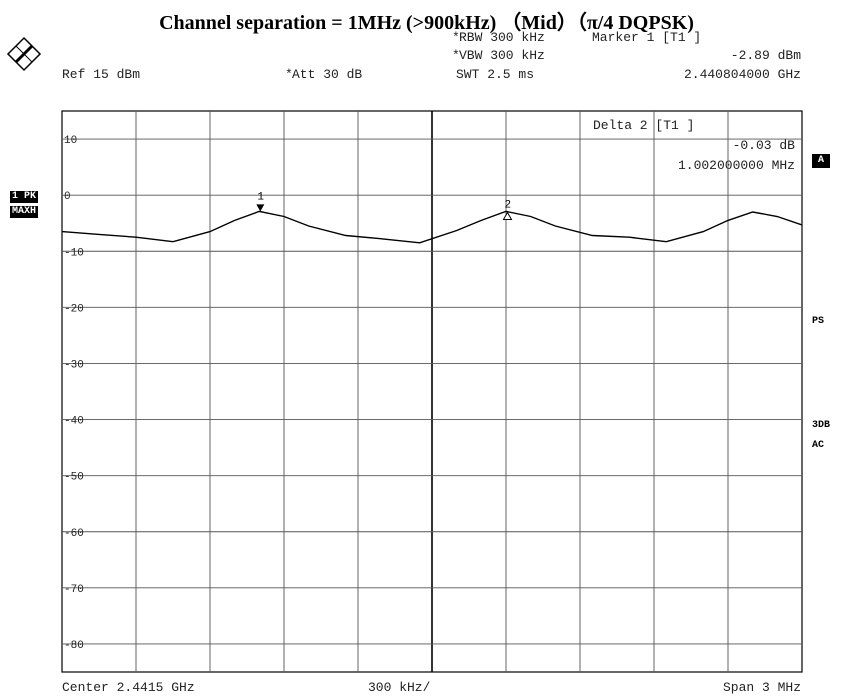 This screenshot has height=700, width=853. Describe the element at coordinates (74, 646) in the screenshot. I see `y-tick-label: -80` at that location.